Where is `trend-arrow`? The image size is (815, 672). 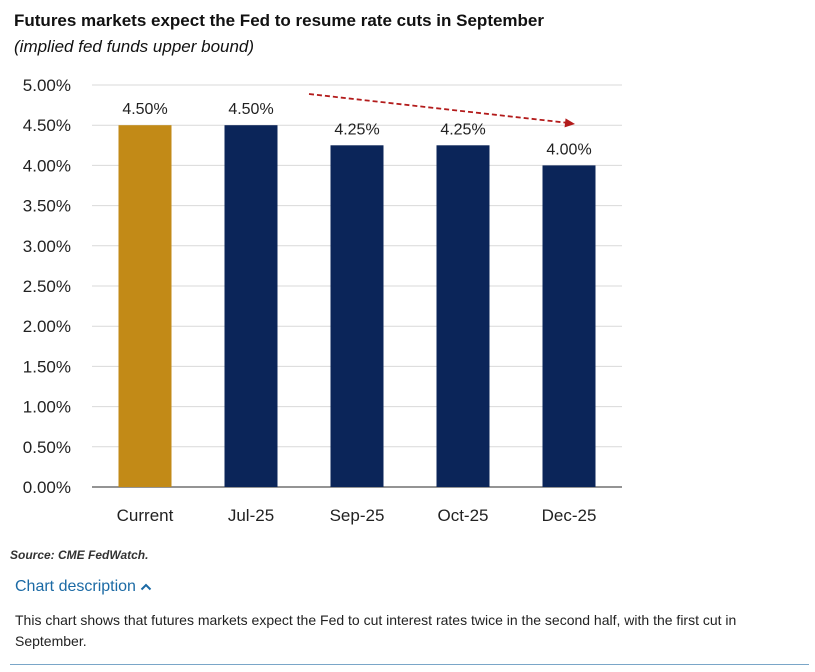
trend-arrow is located at coordinates (441, 110).